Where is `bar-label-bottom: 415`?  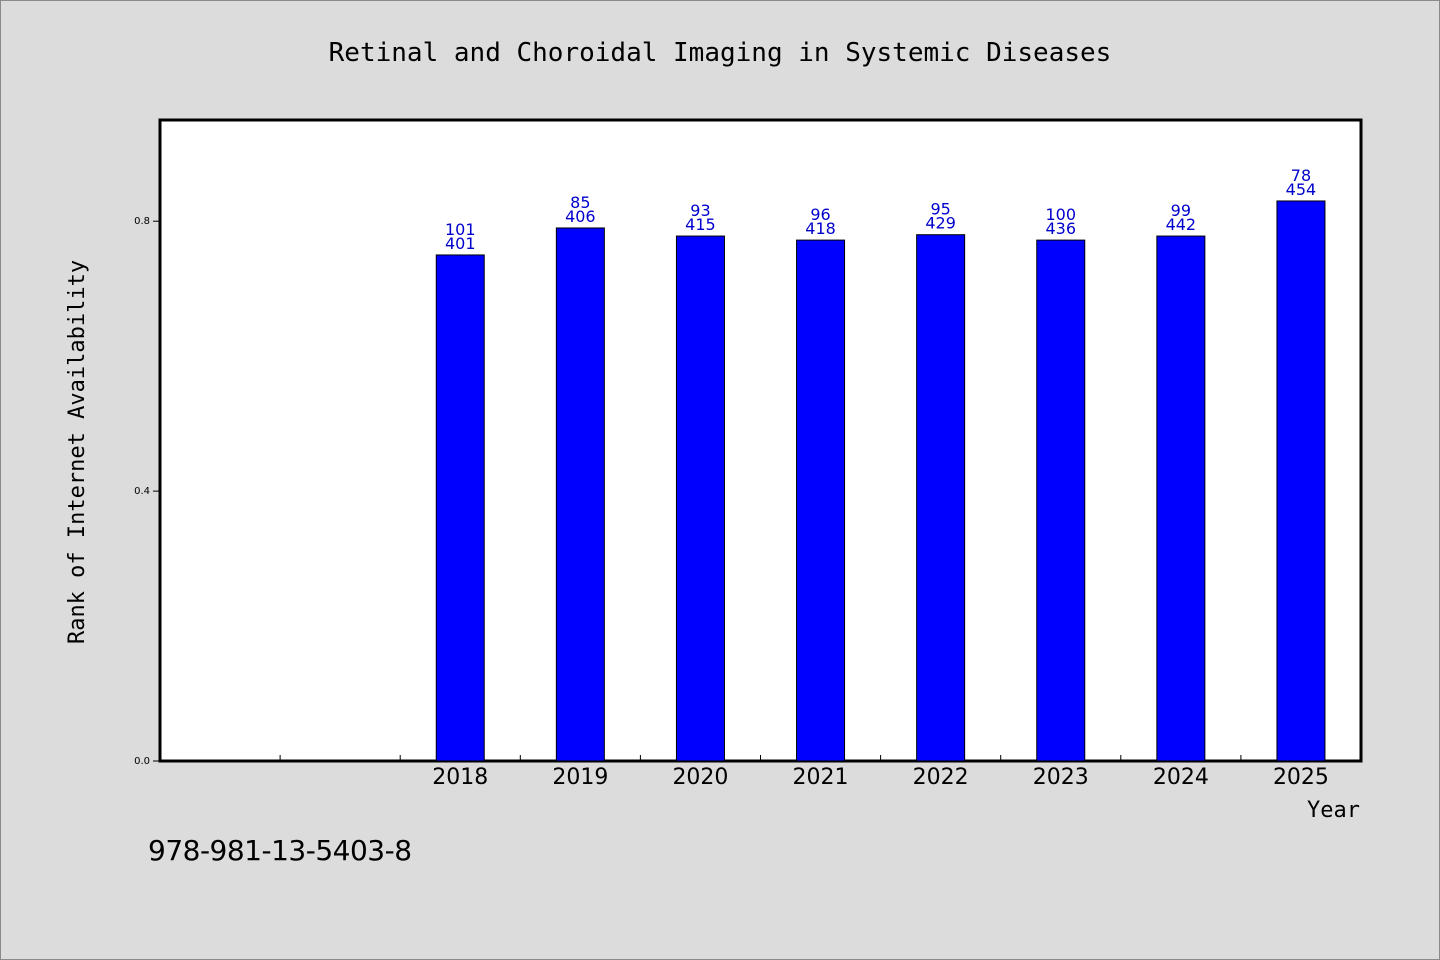 bar-label-bottom: 415 is located at coordinates (700, 224).